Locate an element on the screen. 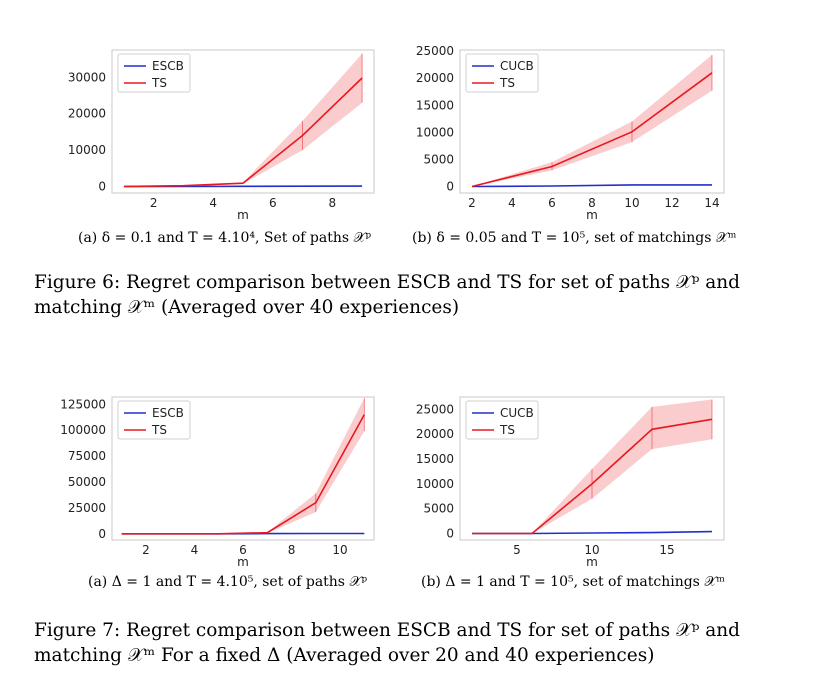  fig6b-ytick-label: 5000 is located at coordinates (438, 159).